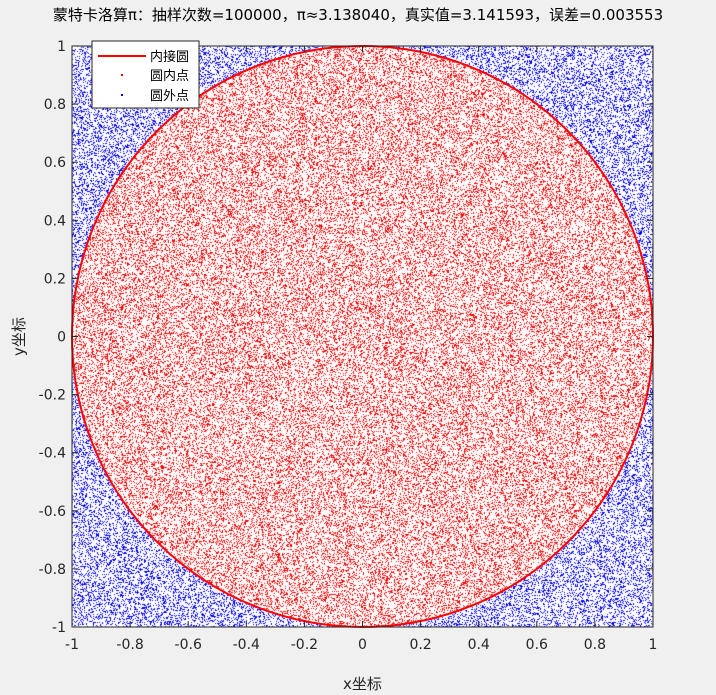 This screenshot has height=695, width=716. I want to click on y-tick-label: -0.8, so click(52, 570).